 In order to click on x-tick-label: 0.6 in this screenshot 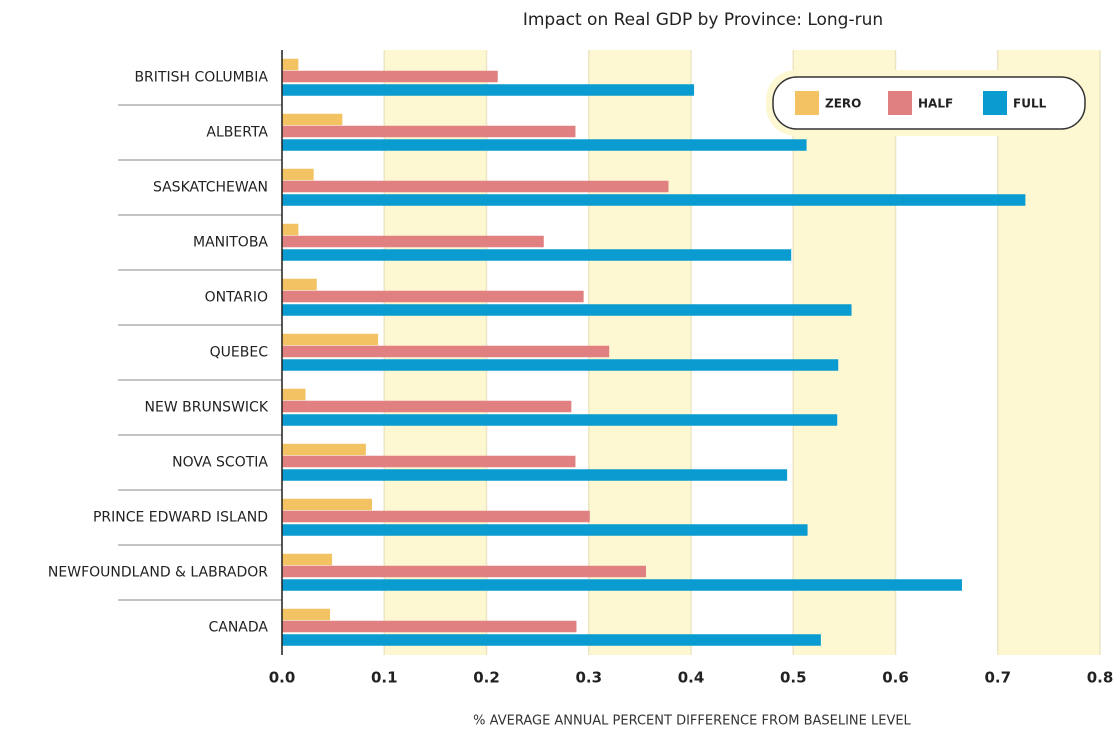, I will do `click(895, 678)`.